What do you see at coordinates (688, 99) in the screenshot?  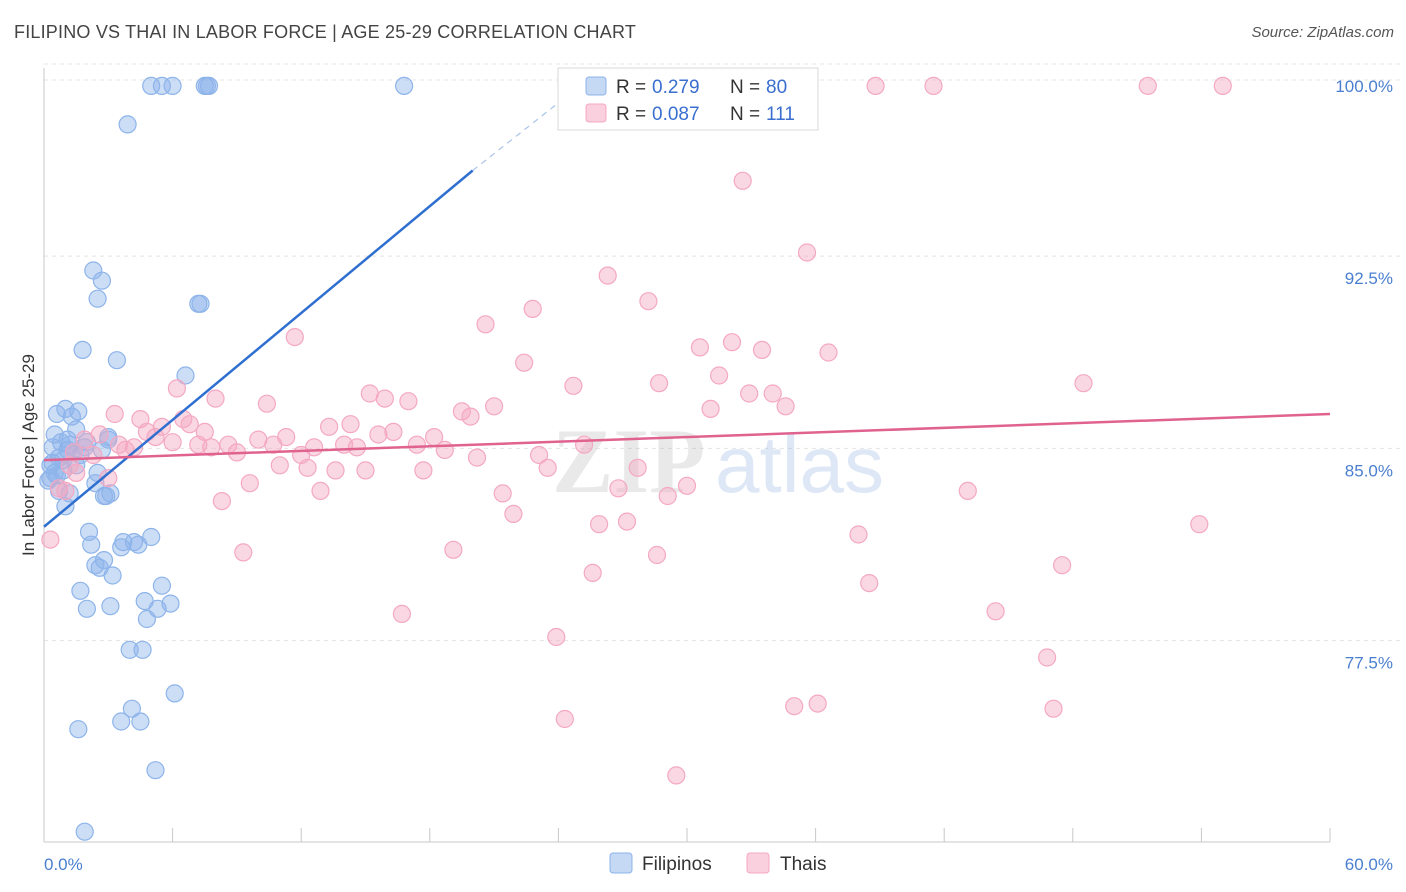 I see `top-legend: R = 0.279 N = 80 R = 0.087 N = 111` at bounding box center [688, 99].